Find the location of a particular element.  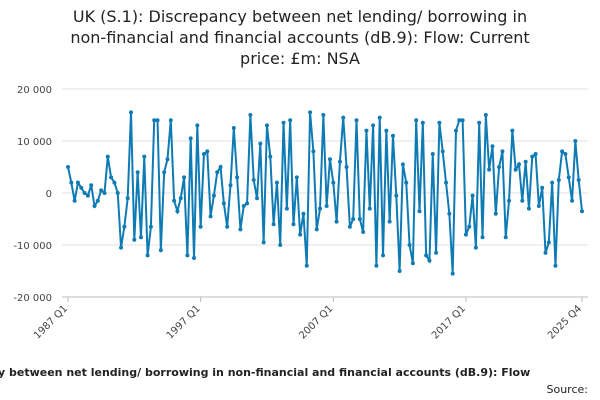

y-tick-label: 0 is located at coordinates (49, 194).